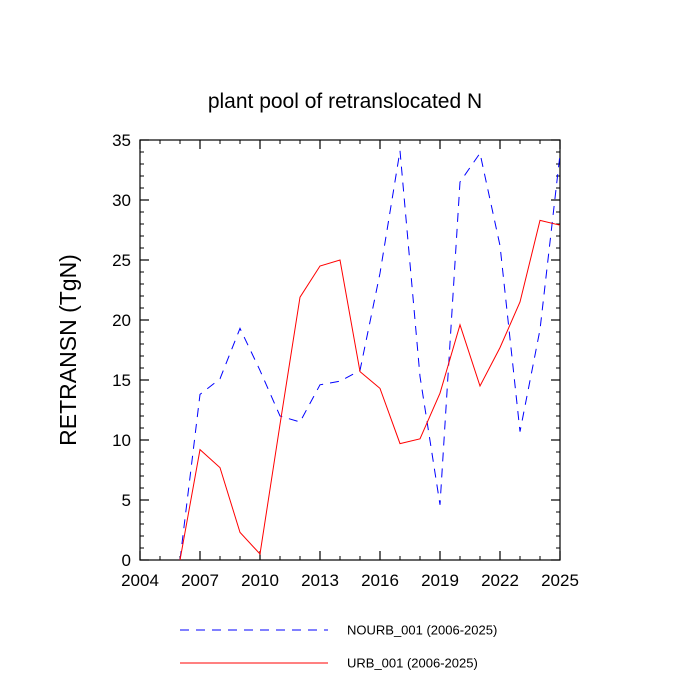 This screenshot has width=700, height=700. Describe the element at coordinates (68, 350) in the screenshot. I see `y-axis-label: RETRANSN (TgN)` at that location.